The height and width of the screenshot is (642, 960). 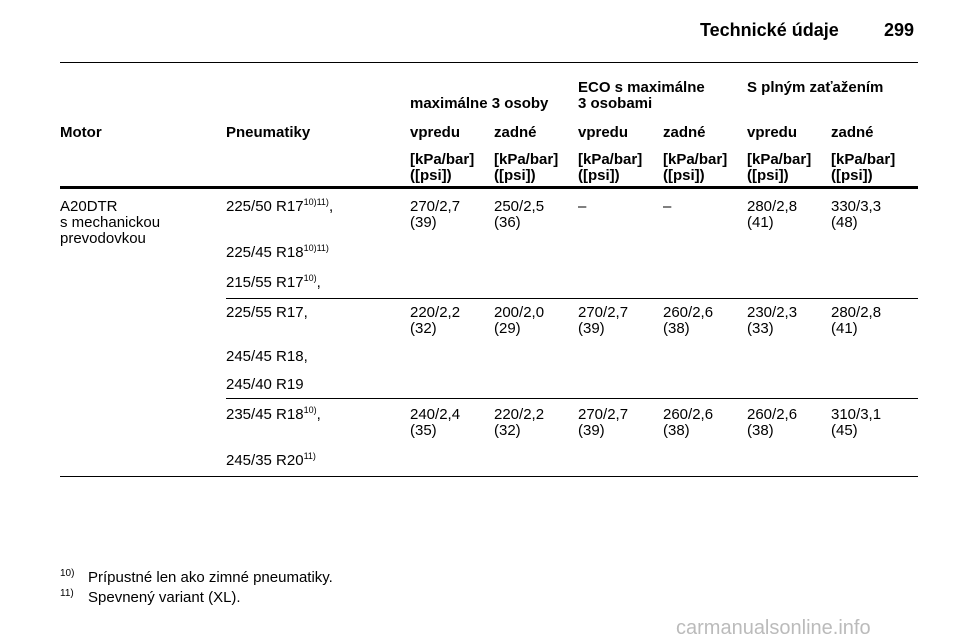 What do you see at coordinates (89, 206) in the screenshot?
I see `motor-cell: A20DTR` at bounding box center [89, 206].